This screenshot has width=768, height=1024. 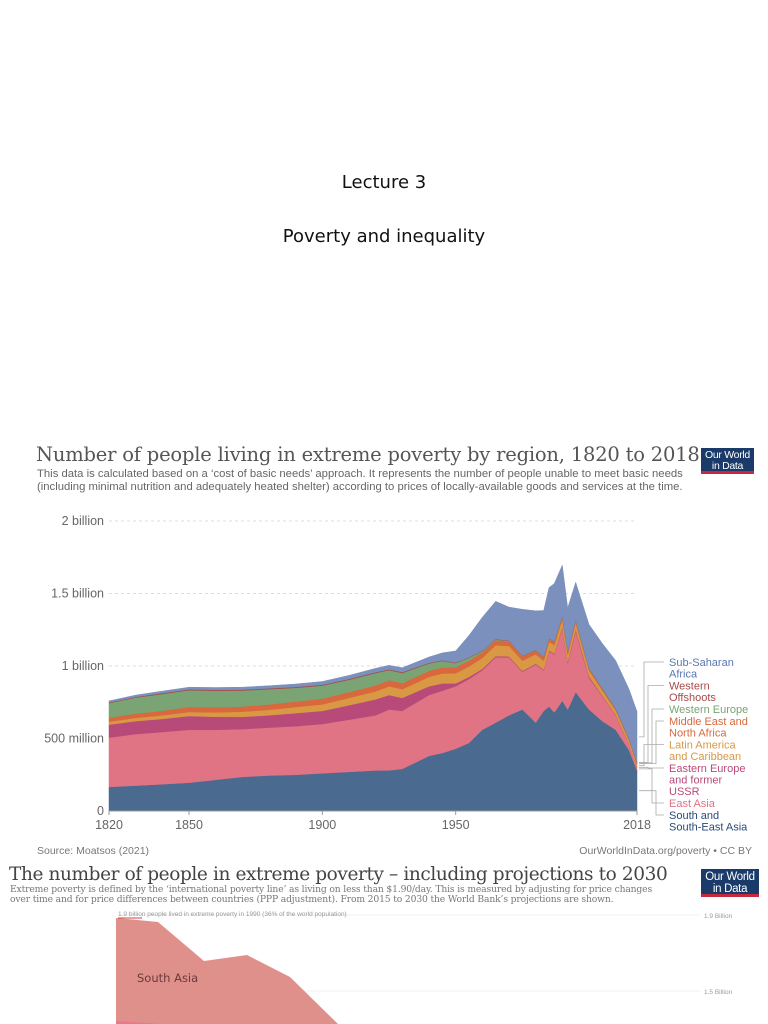 I want to click on chart1-credit-link: OurWorldInData.org/poverty • CC BY, so click(x=665, y=851).